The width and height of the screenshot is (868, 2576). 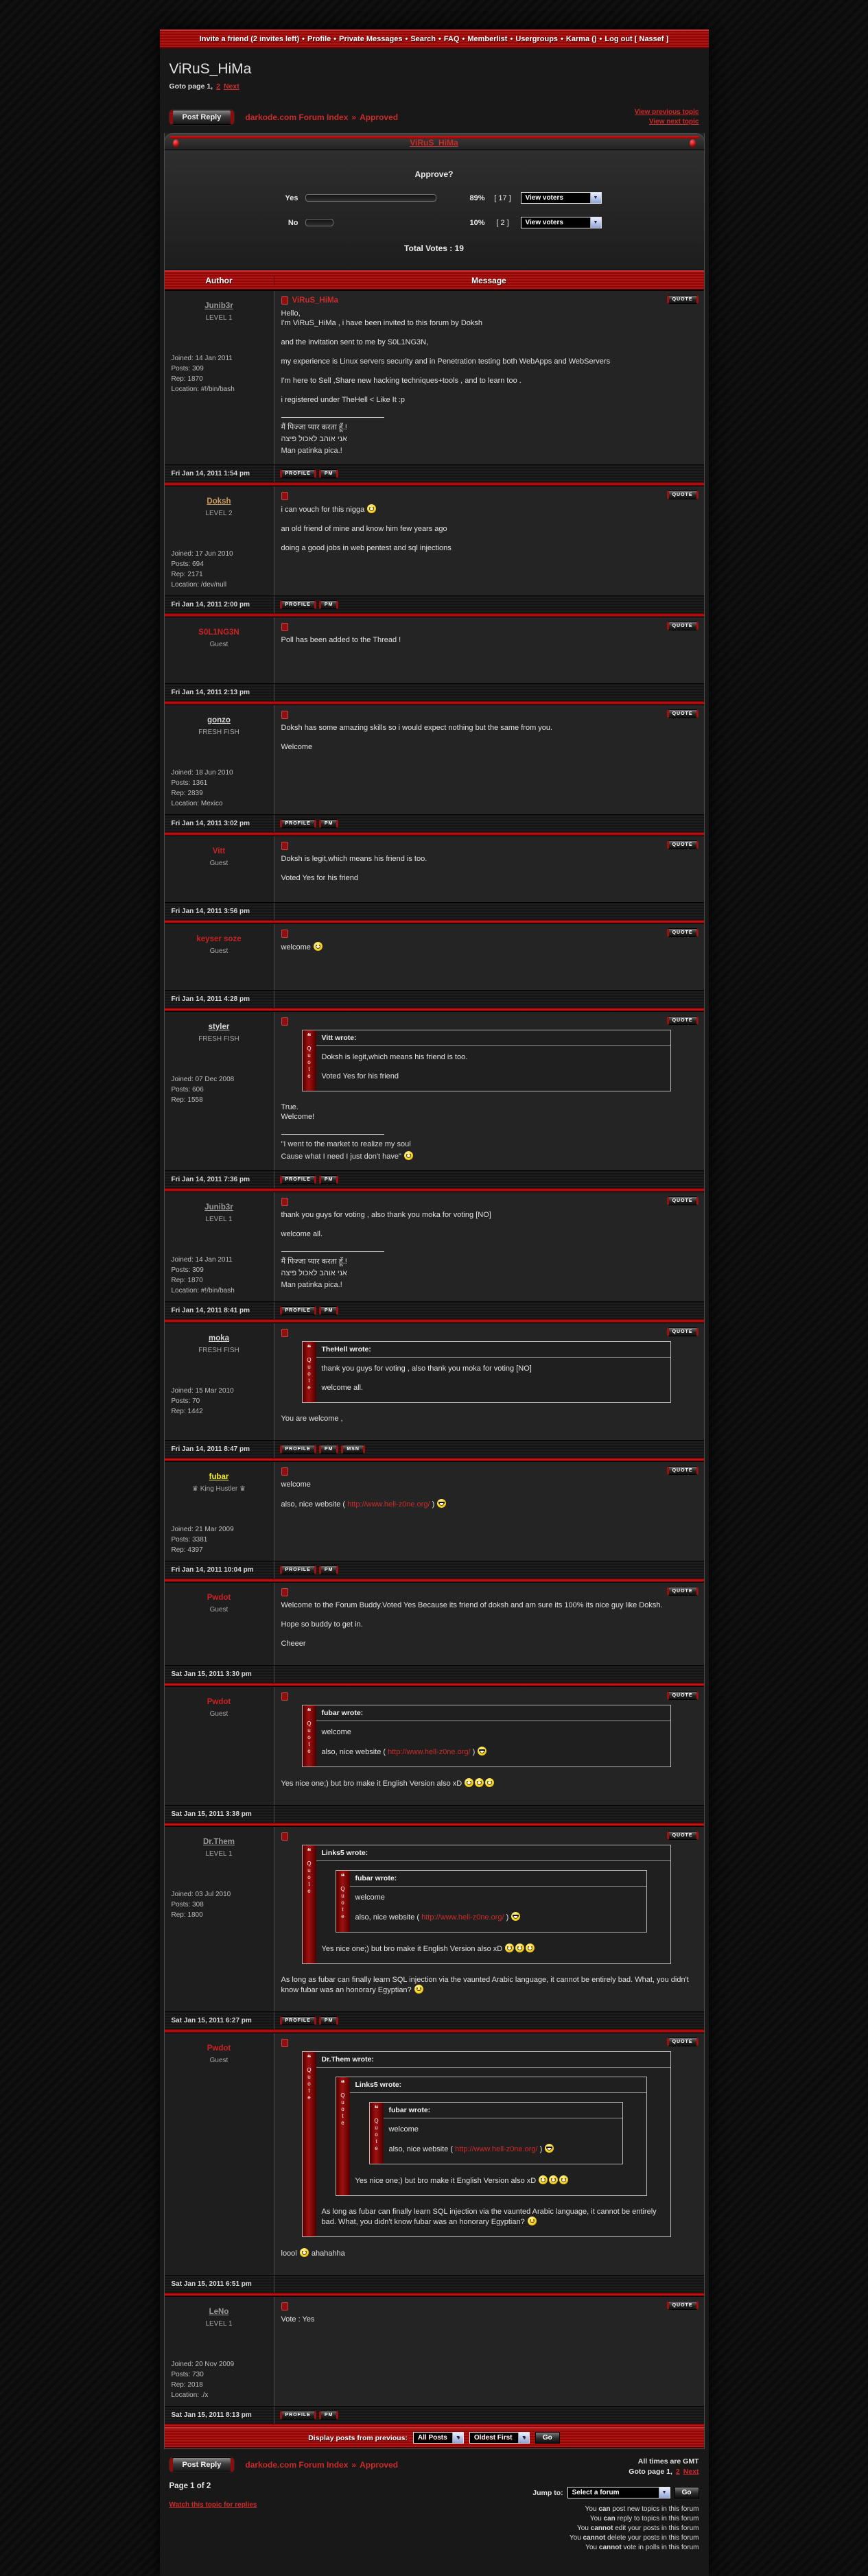 What do you see at coordinates (489, 509) in the screenshot?
I see `post-paragraph: i can vouch for this nigga` at bounding box center [489, 509].